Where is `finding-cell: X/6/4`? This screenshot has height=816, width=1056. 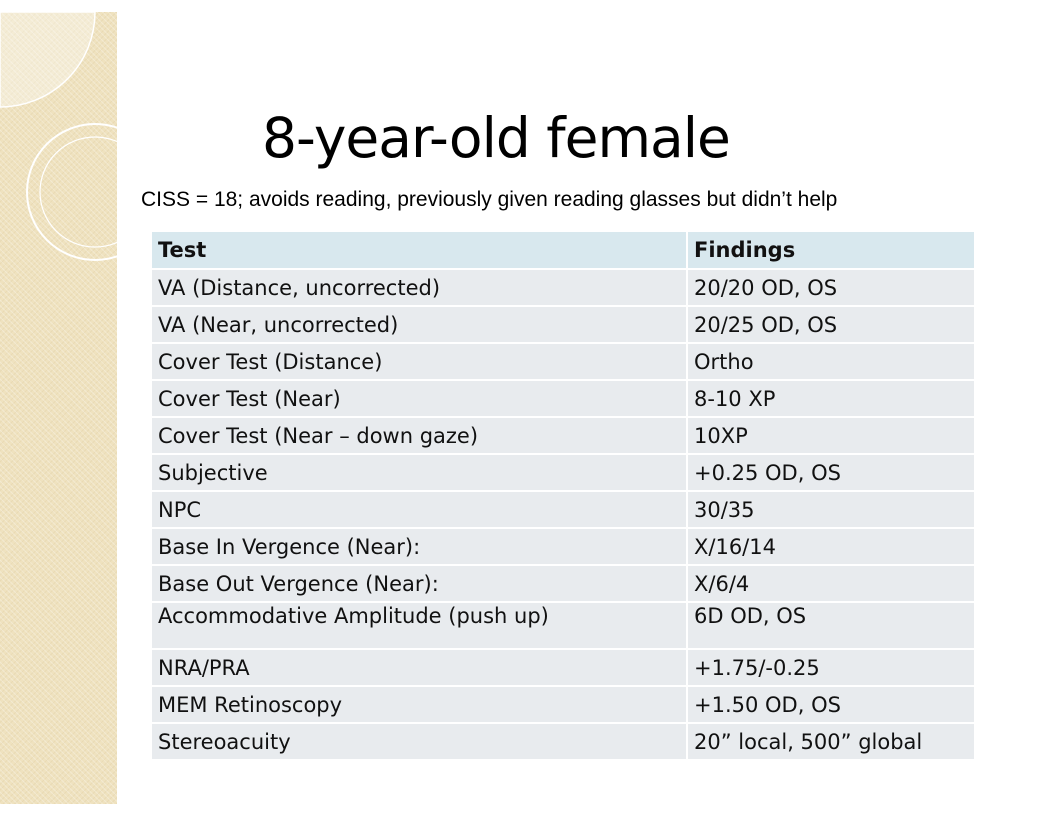 finding-cell: X/6/4 is located at coordinates (831, 583).